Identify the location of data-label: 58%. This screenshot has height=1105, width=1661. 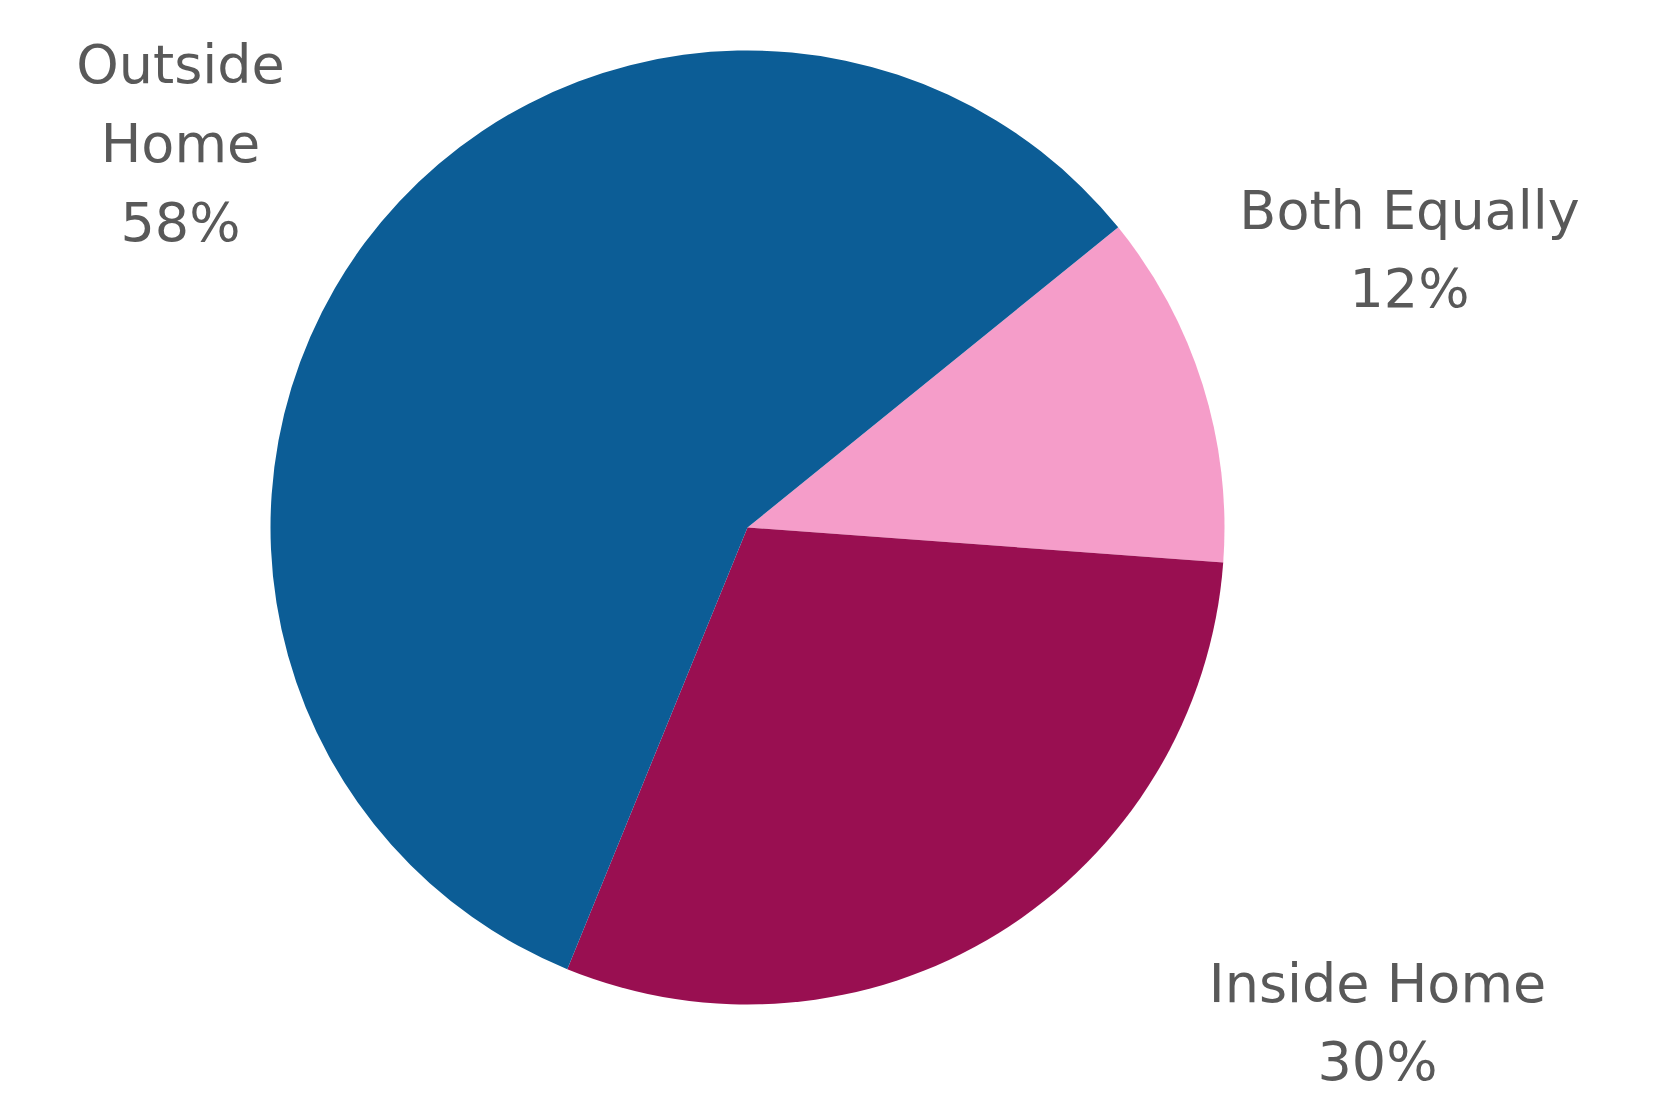
(180, 222).